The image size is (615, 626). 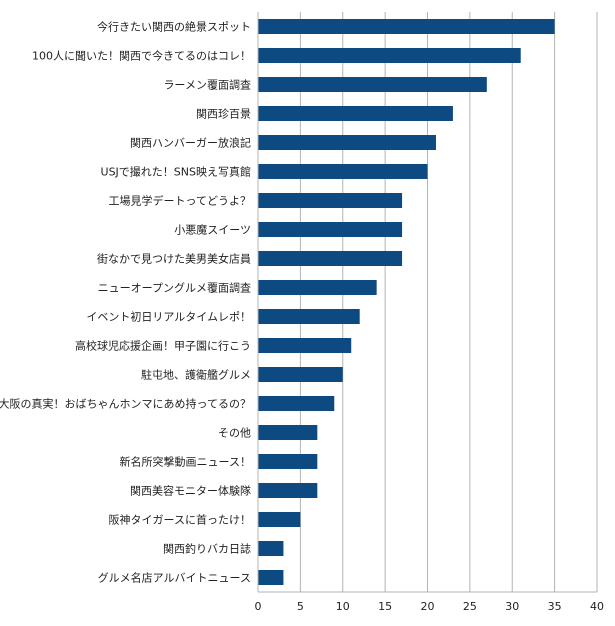 I want to click on category-label: ラーメン覆面調査, so click(x=207, y=85).